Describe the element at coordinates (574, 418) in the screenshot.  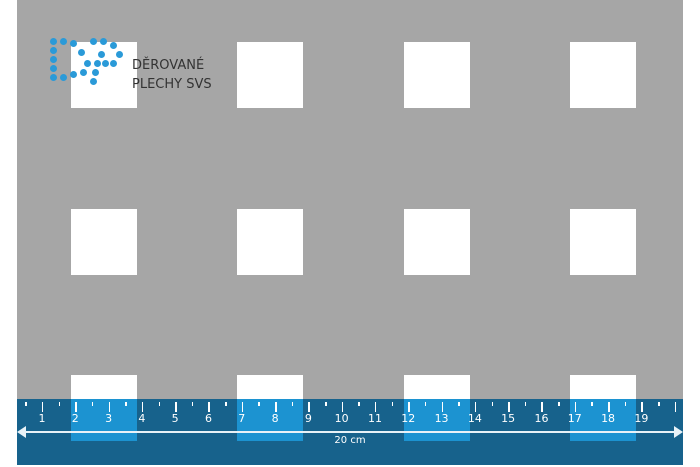
I see `ruler-number: 17` at that location.